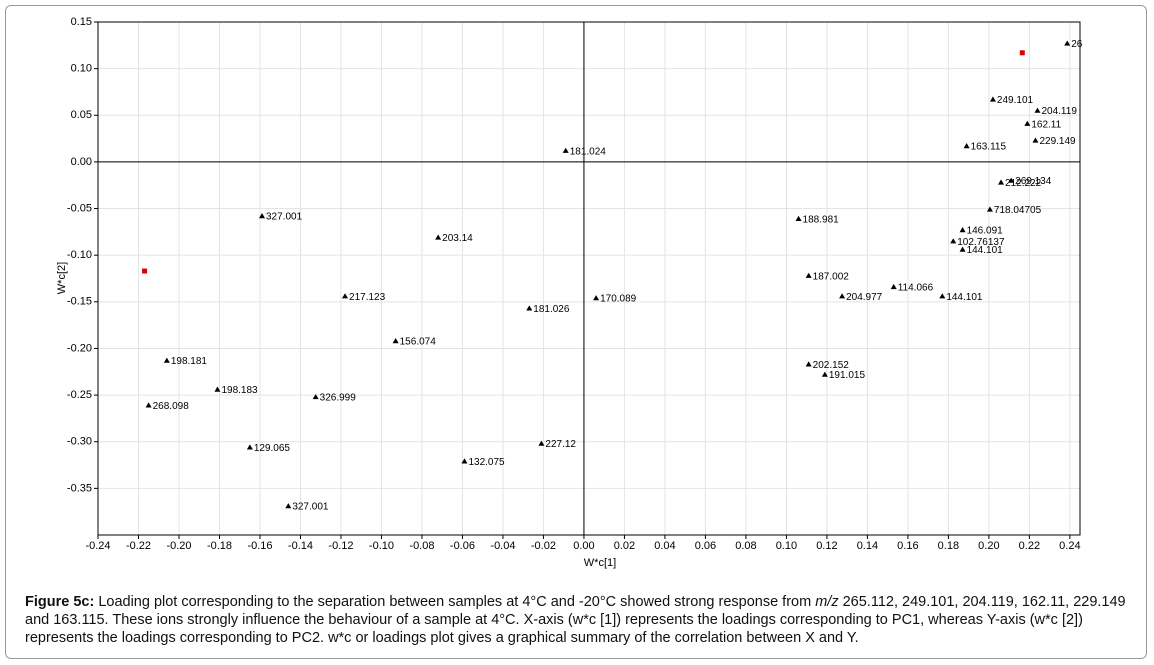 This screenshot has width=1154, height=665. What do you see at coordinates (138, 546) in the screenshot?
I see `x-tick-label: -0.22` at bounding box center [138, 546].